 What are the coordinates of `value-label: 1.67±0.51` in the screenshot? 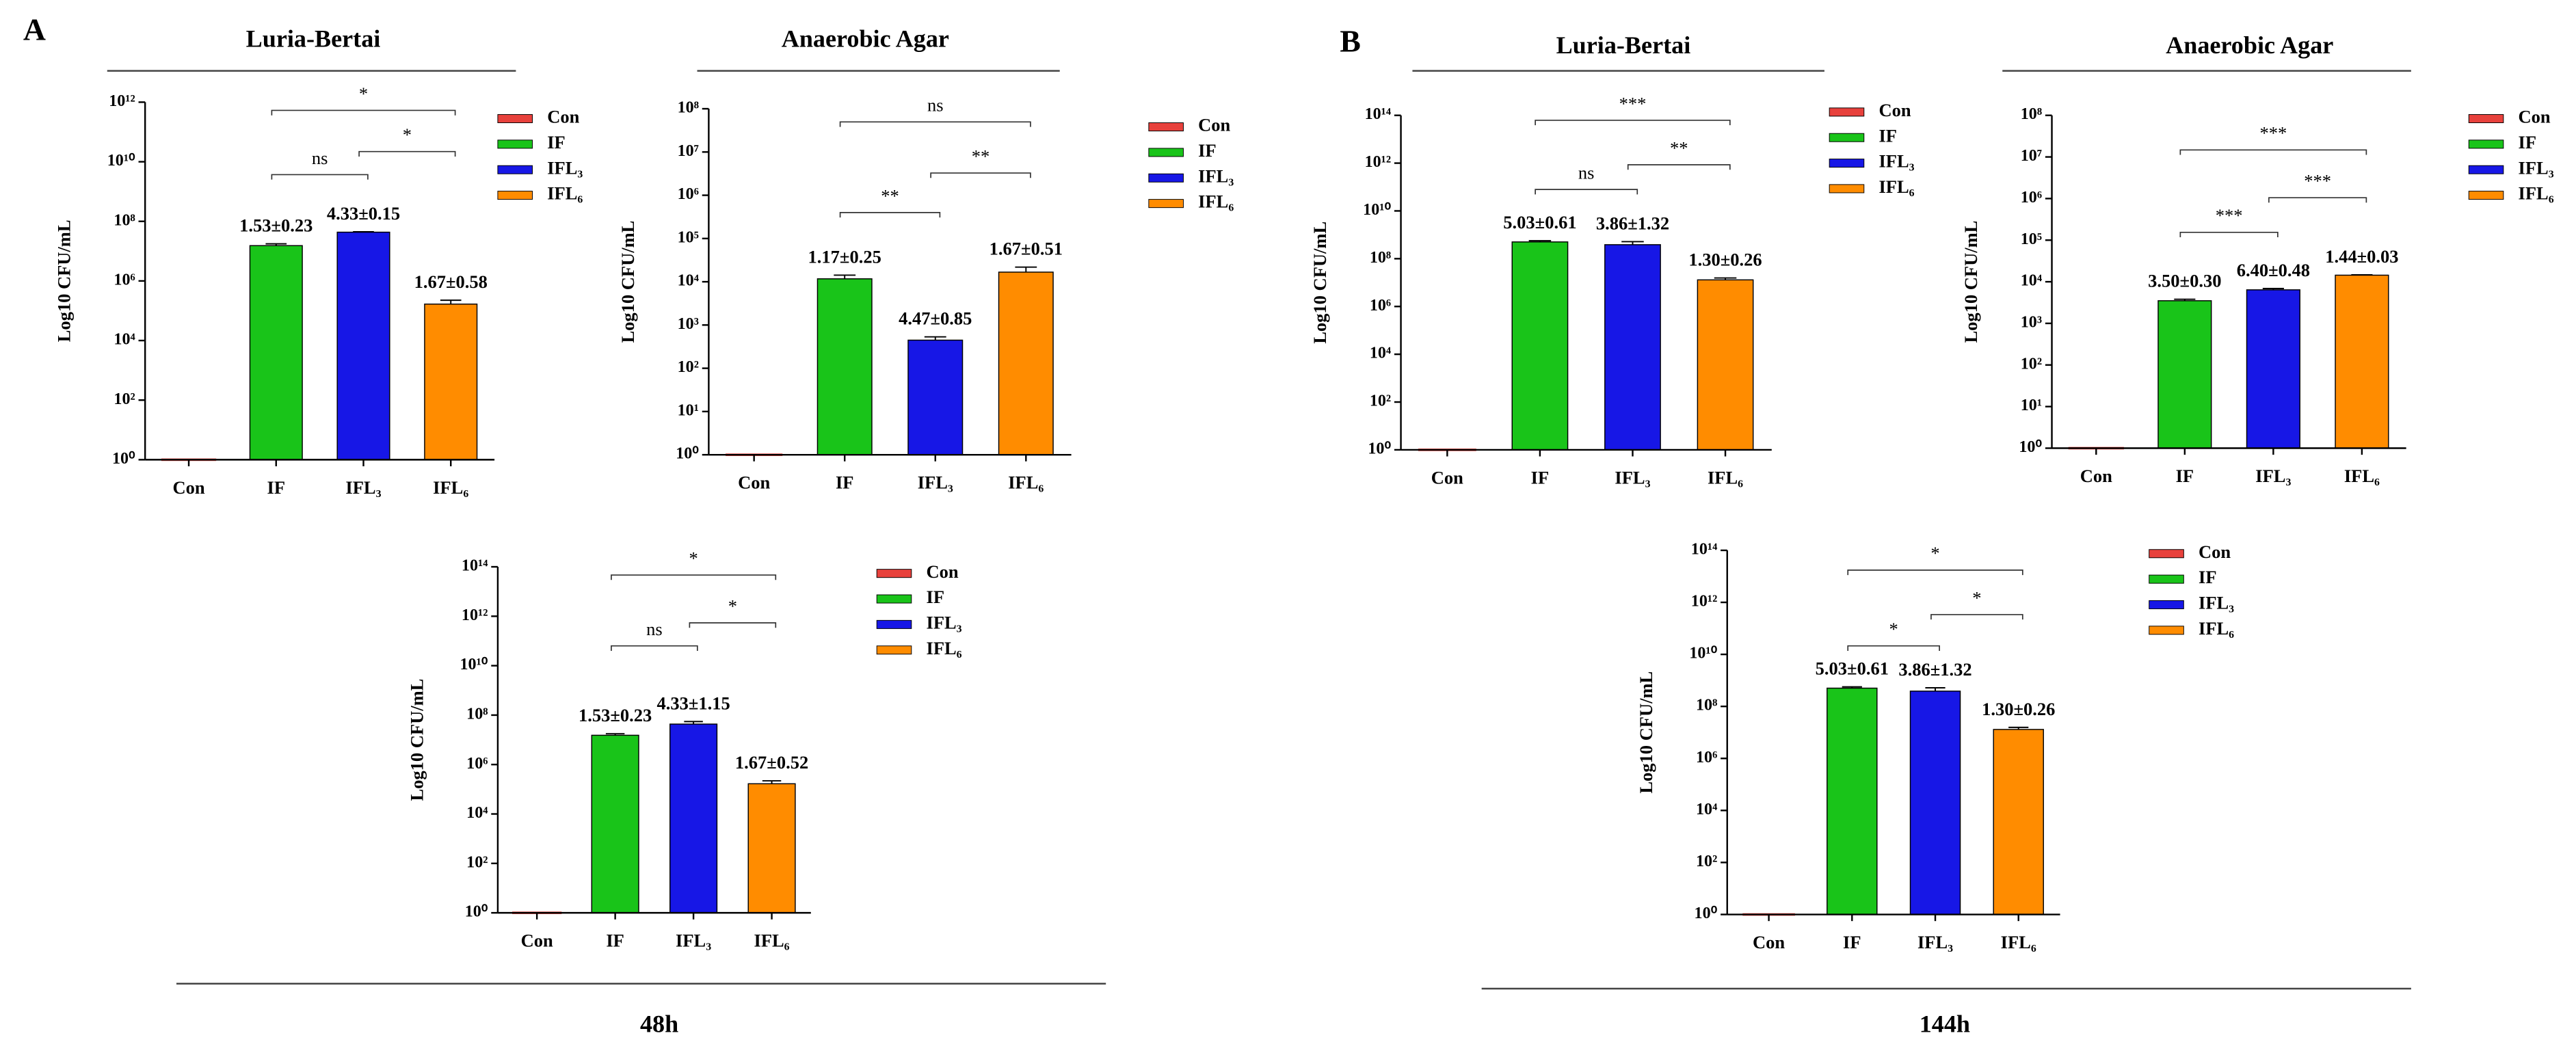 It's located at (1026, 249).